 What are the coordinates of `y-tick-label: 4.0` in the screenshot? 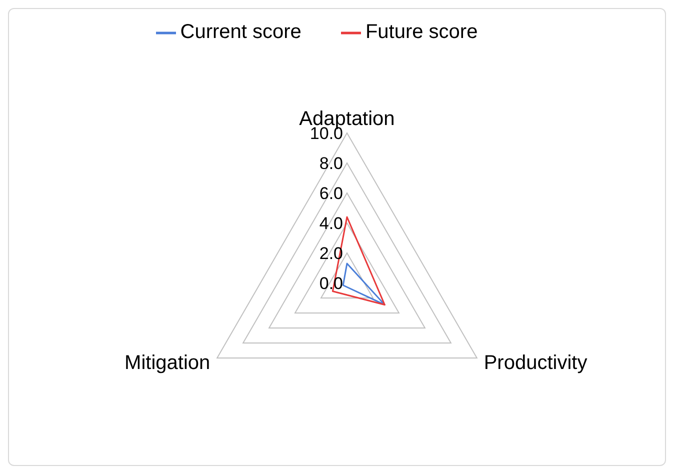 It's located at (331, 223).